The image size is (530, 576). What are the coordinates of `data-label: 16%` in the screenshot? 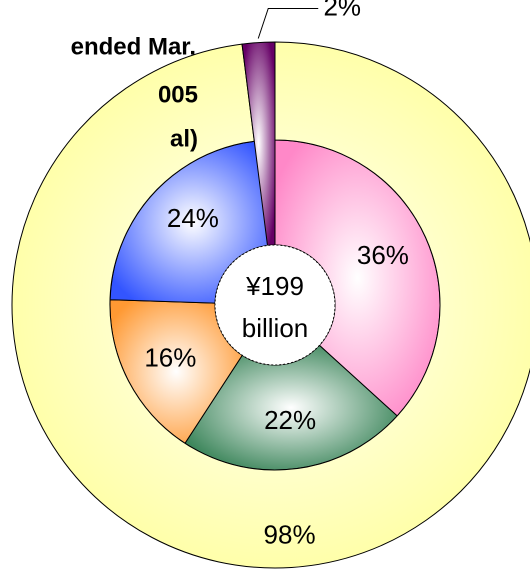 It's located at (170, 357).